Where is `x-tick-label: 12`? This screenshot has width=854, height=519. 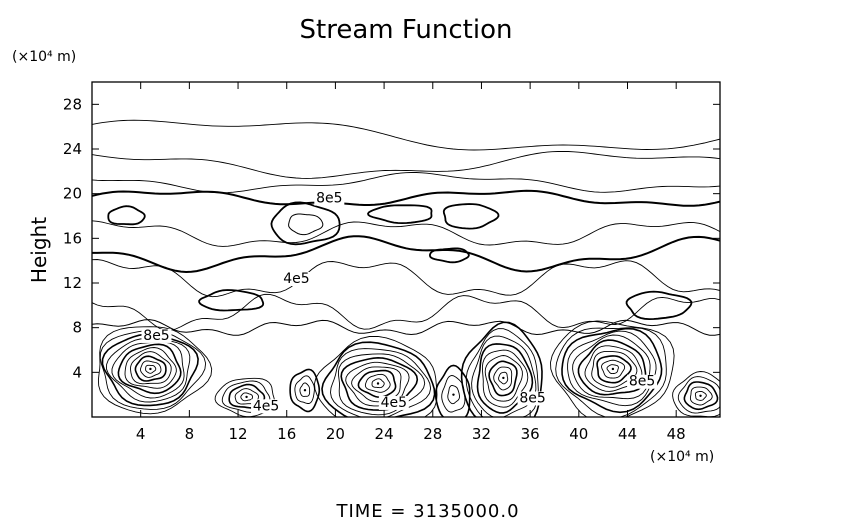 x-tick-label: 12 is located at coordinates (237, 434).